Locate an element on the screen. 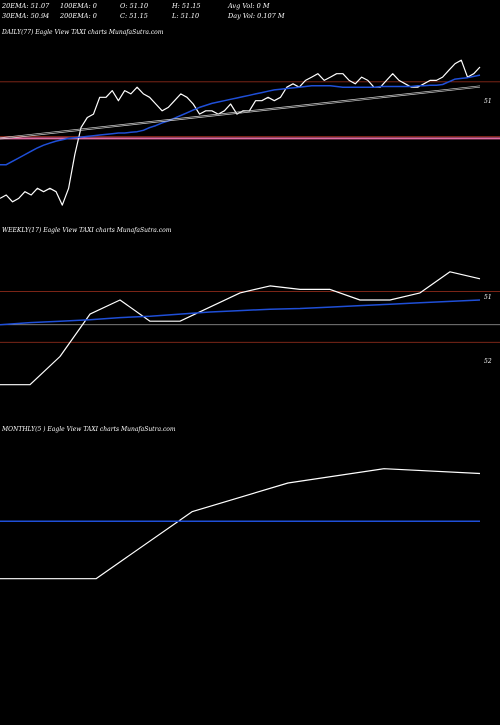 The image size is (500, 725). ema20-value: 20EMA: 51.07 is located at coordinates (25, 6).